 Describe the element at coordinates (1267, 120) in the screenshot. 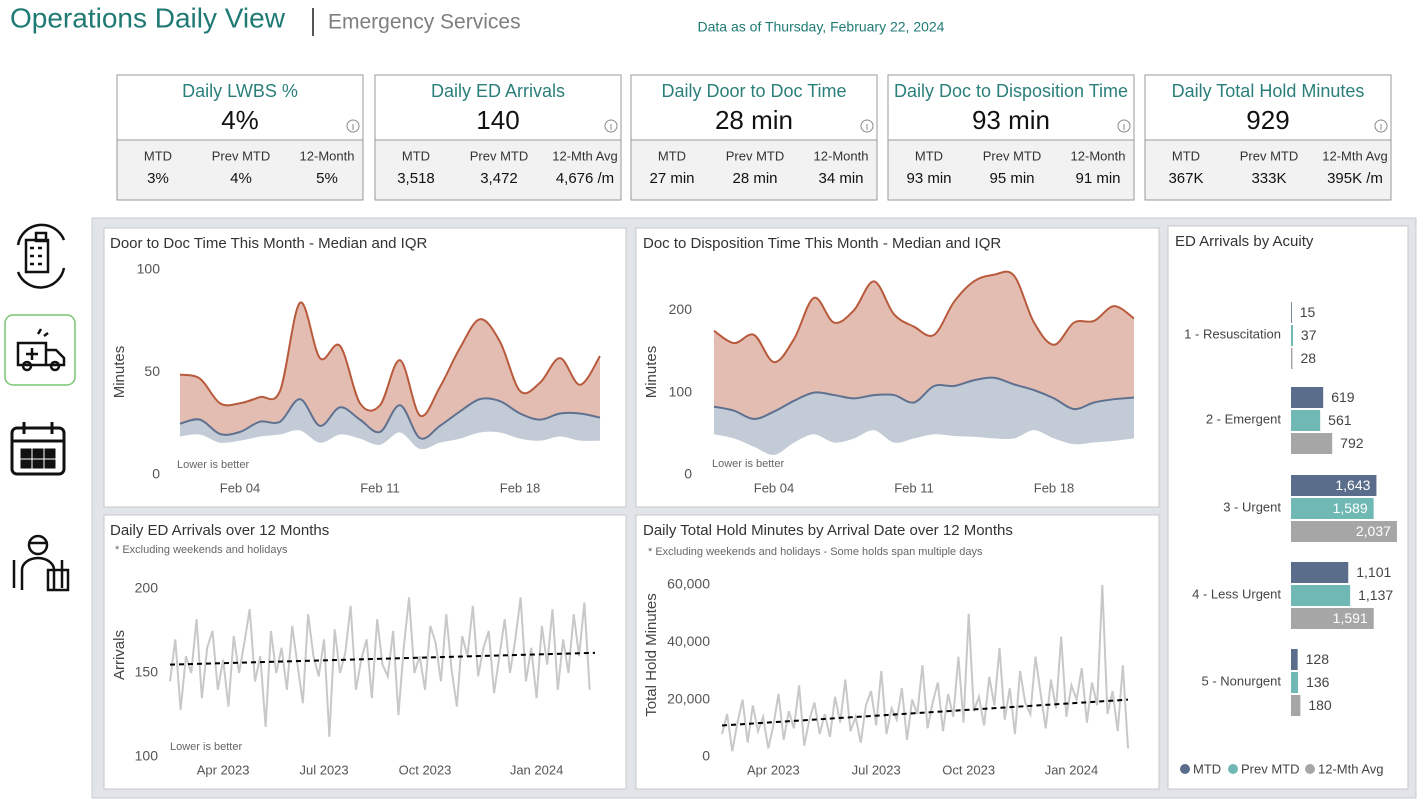

I see `kpi-value: 929` at that location.